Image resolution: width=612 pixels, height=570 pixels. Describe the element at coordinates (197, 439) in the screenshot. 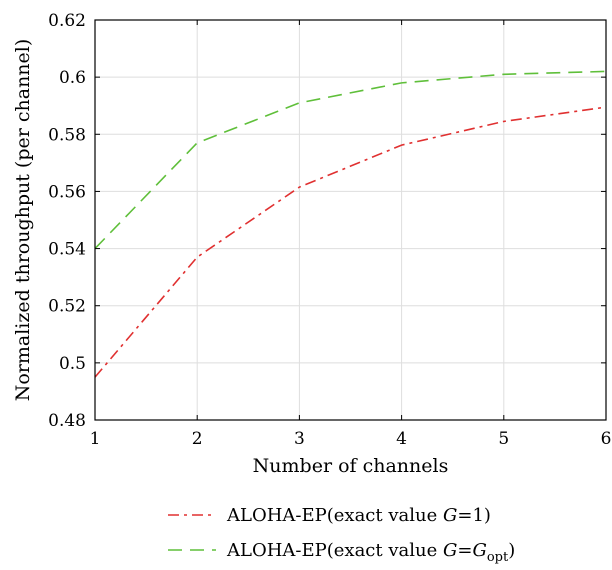

I see `x-tick-label: 2` at that location.